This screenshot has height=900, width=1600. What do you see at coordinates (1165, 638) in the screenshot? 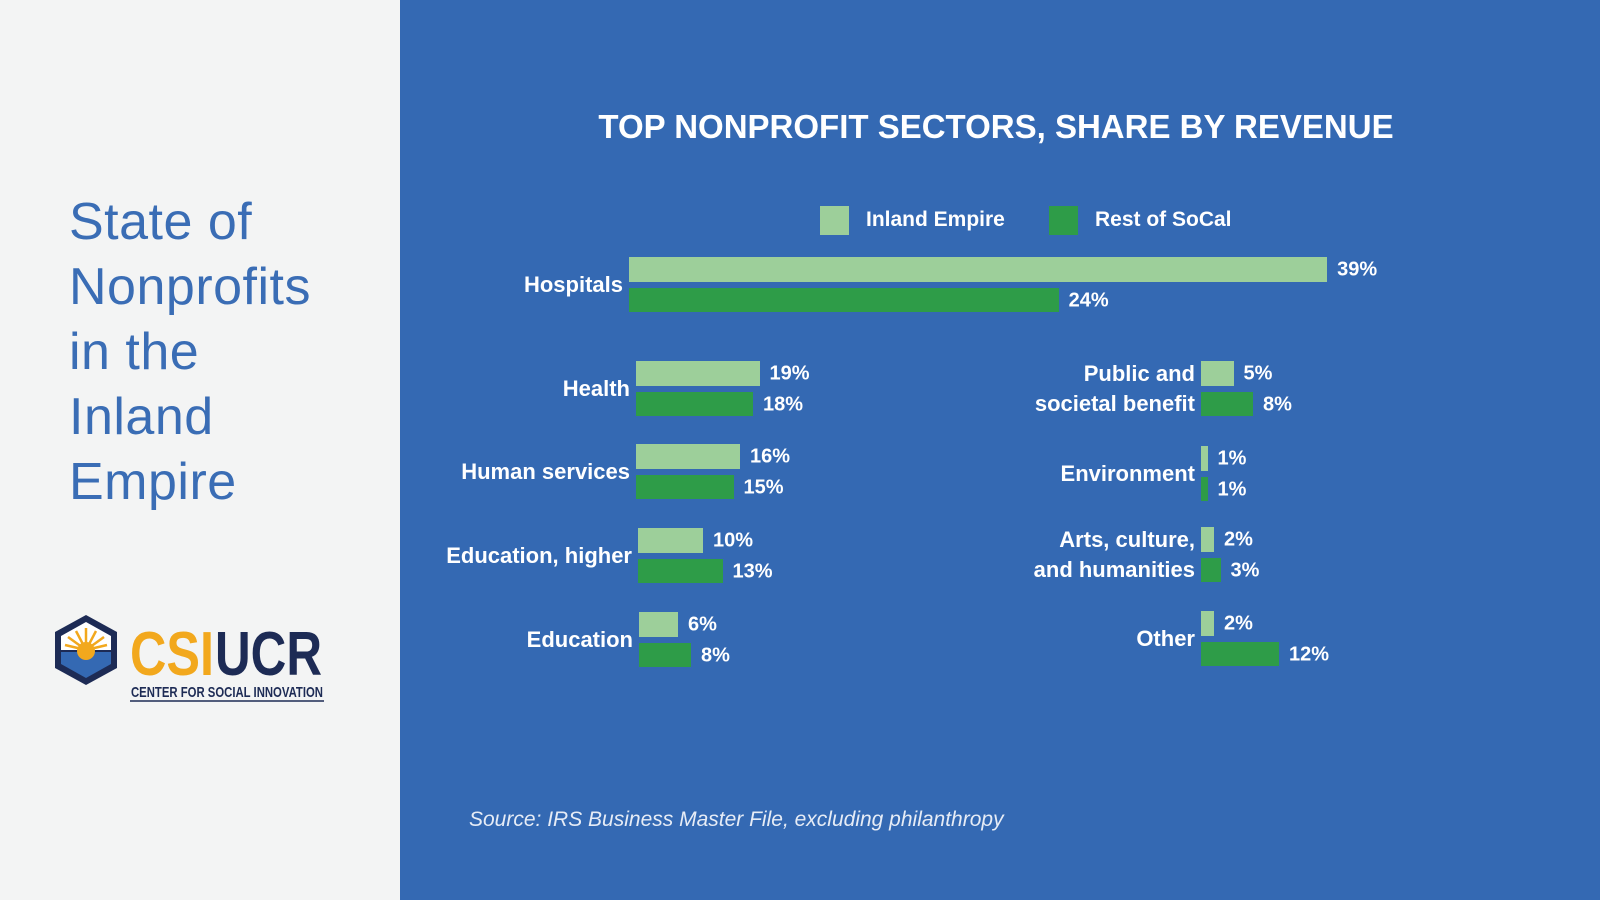
I see `category-label: Other` at bounding box center [1165, 638].